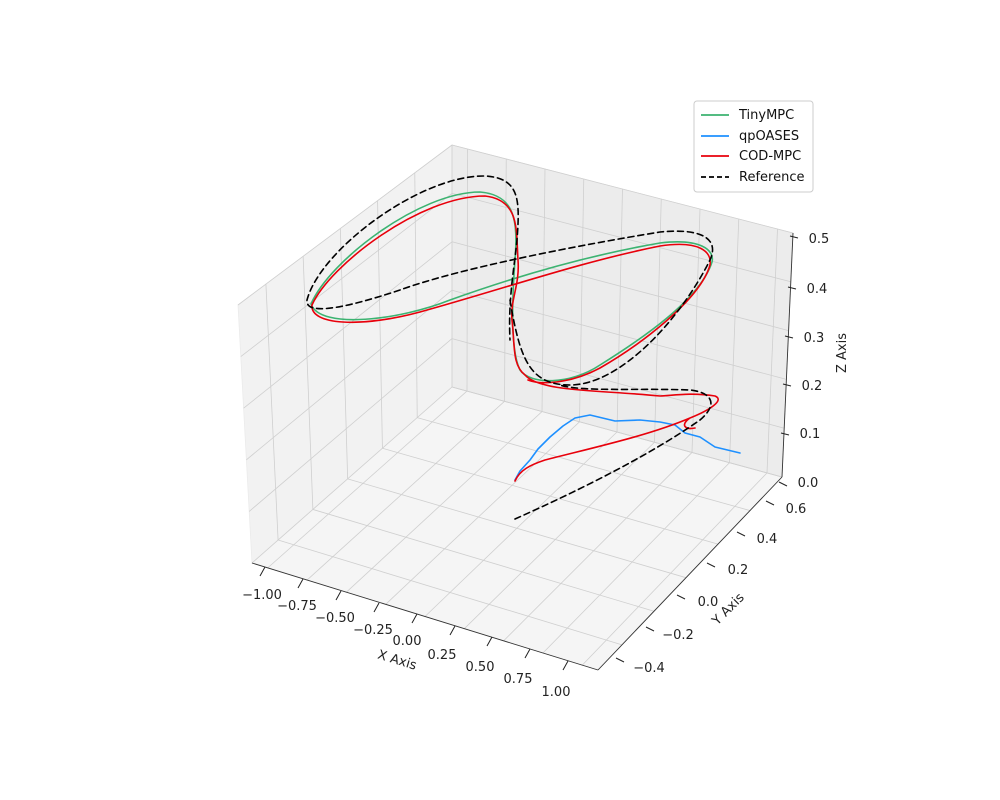  Describe the element at coordinates (804, 361) in the screenshot. I see `z-axis-ticks: 0.0 0.1 0.2 0.3 0.4 0.5` at that location.